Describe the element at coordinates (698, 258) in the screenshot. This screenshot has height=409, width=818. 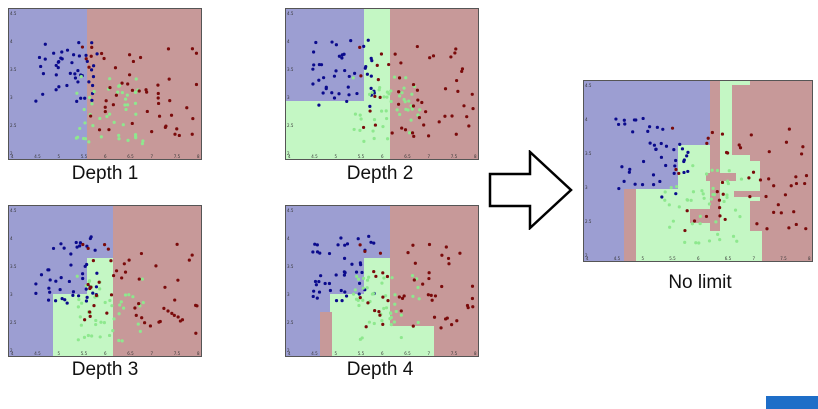
I see `x-tick-label: 6` at that location.